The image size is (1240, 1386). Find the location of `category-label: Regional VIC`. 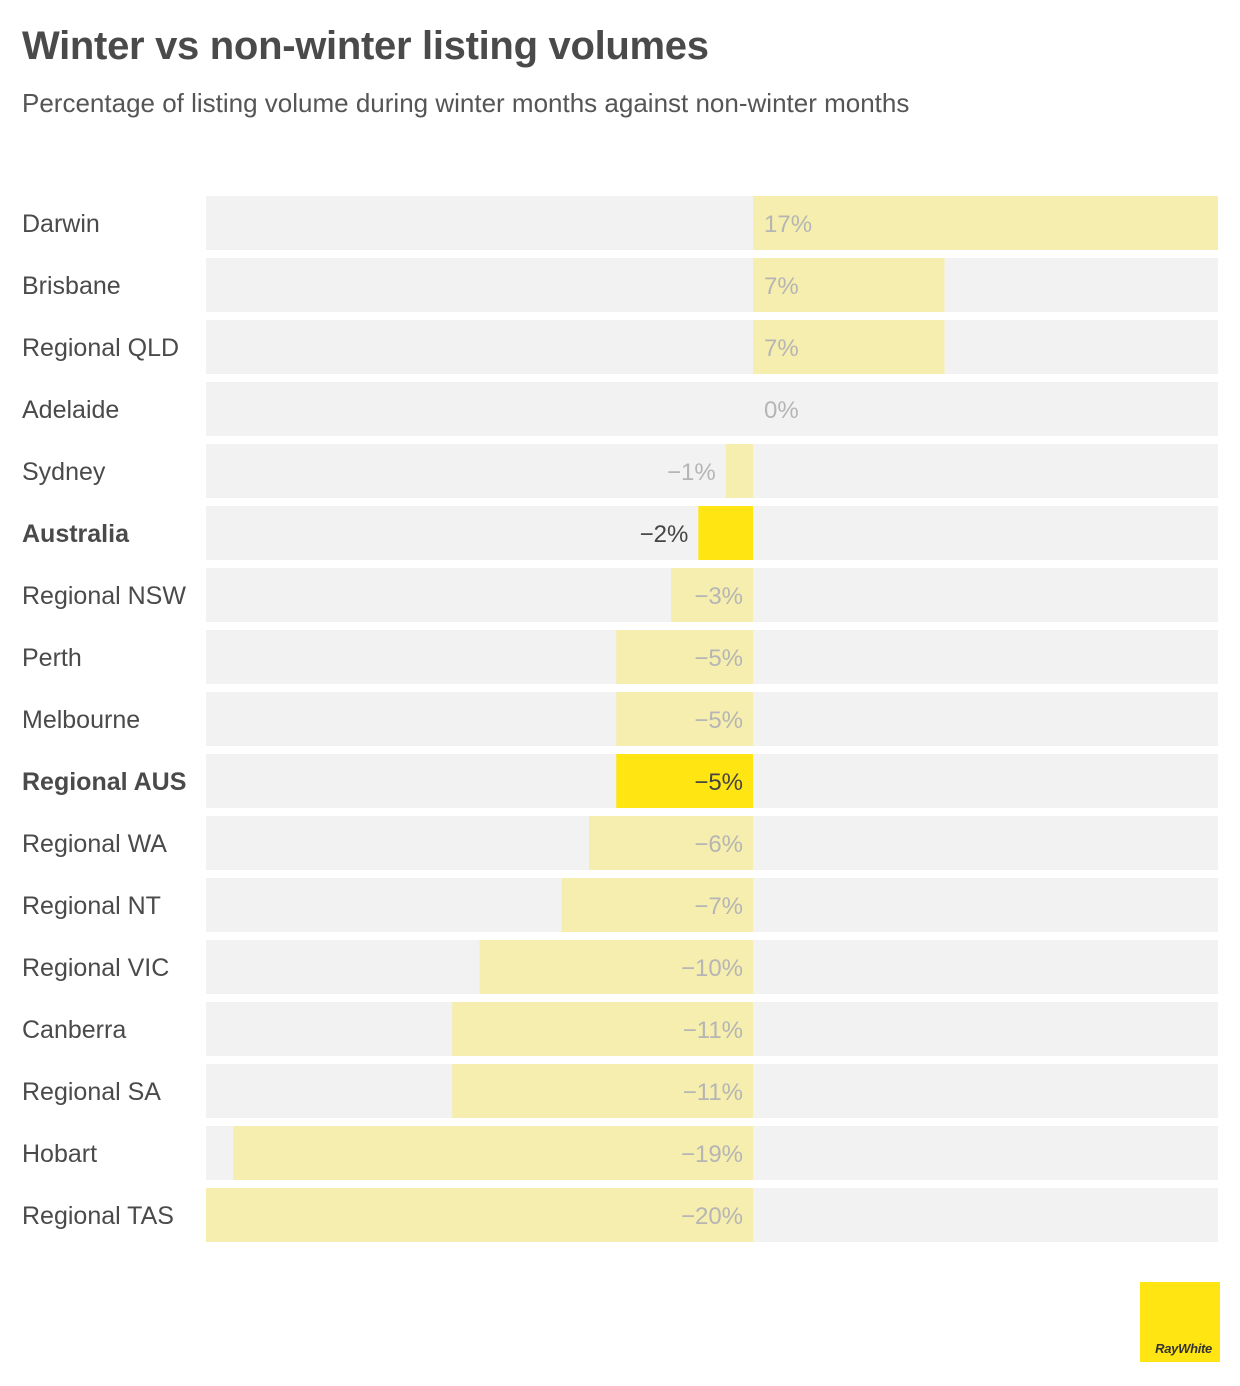

category-label: Regional VIC is located at coordinates (95, 968).